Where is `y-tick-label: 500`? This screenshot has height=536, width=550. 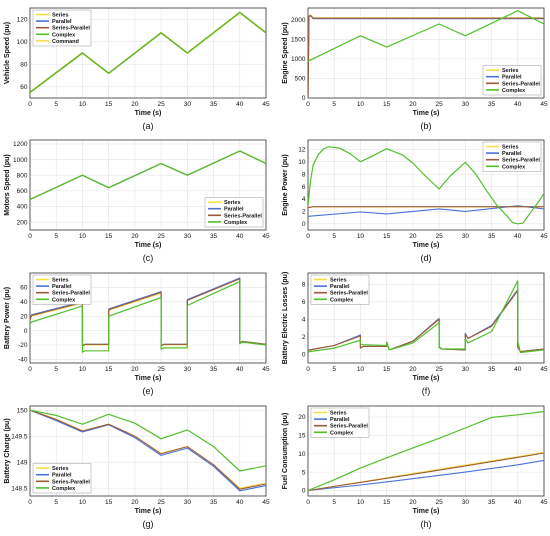 y-tick-label: 500 is located at coordinates (300, 79).